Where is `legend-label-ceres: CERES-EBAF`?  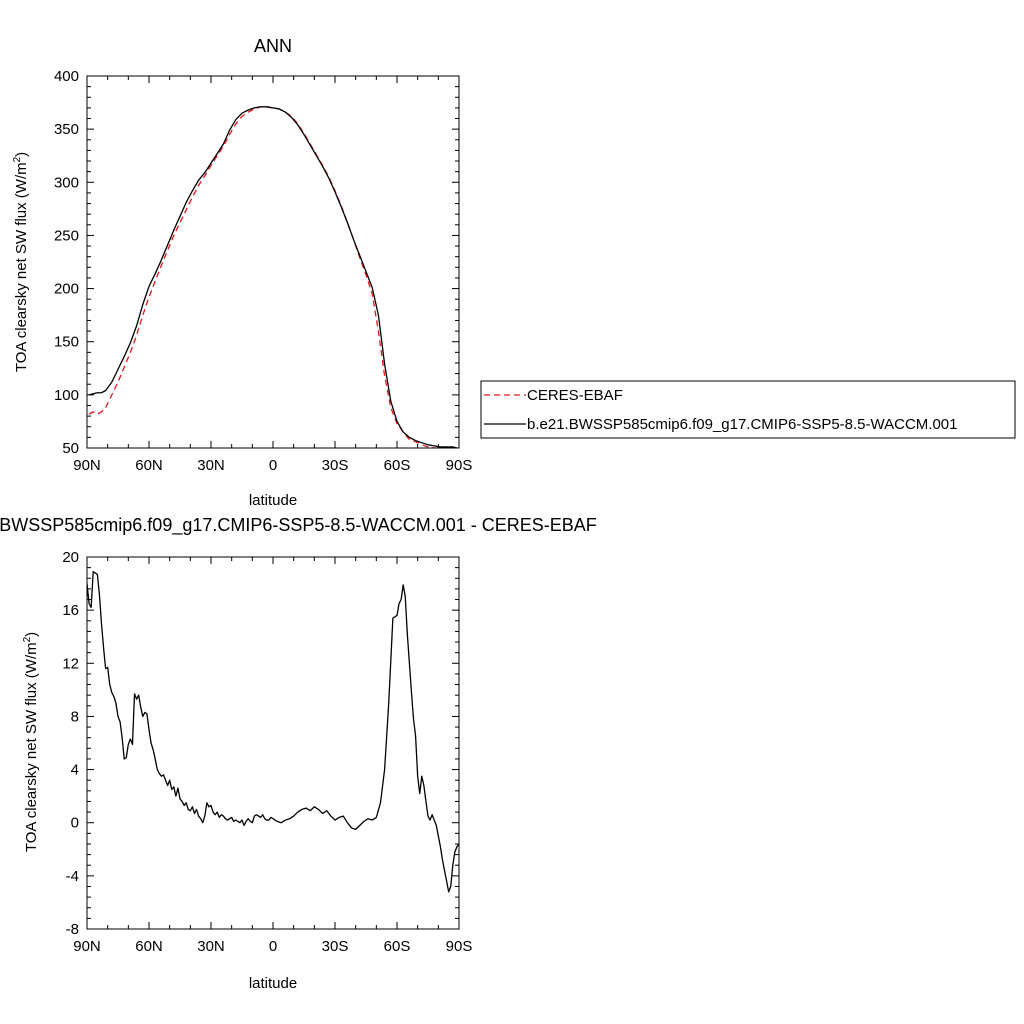
legend-label-ceres: CERES-EBAF is located at coordinates (575, 395).